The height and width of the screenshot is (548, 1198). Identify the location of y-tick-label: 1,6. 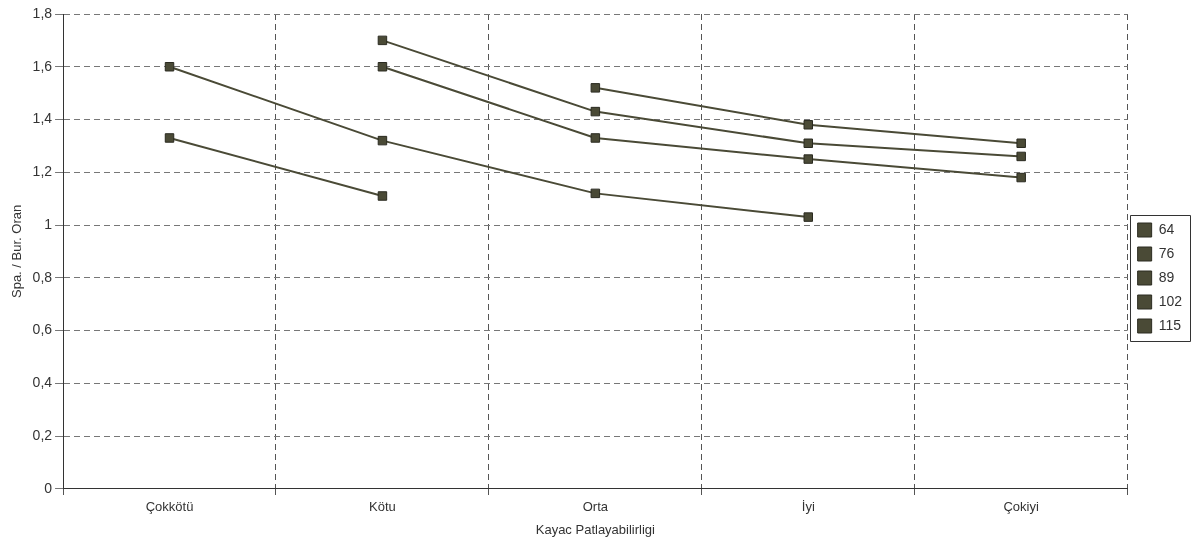
(42, 65).